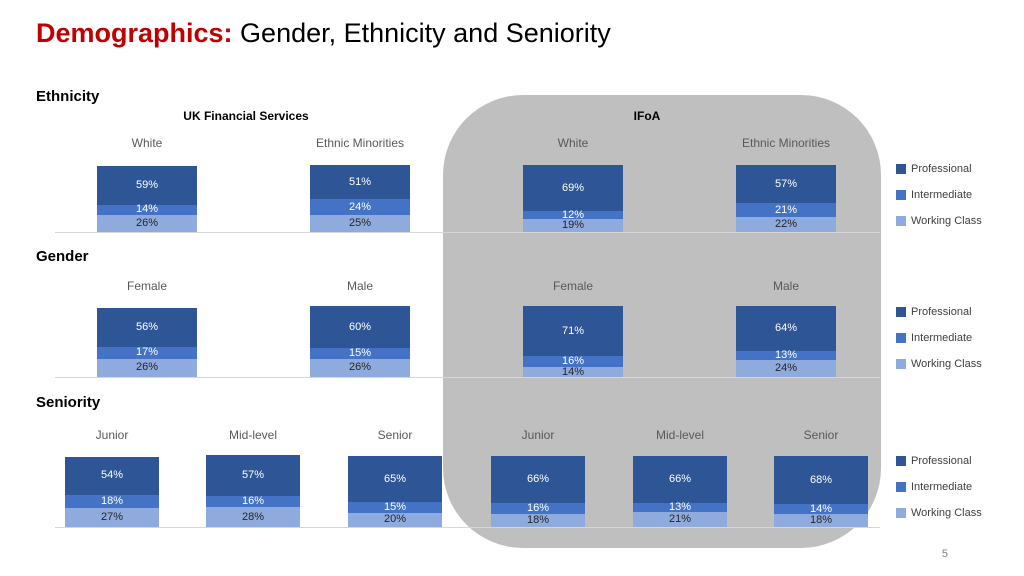 The image size is (1024, 576). Describe the element at coordinates (68, 96) in the screenshot. I see `section-label-ethnicity: Ethnicity` at that location.